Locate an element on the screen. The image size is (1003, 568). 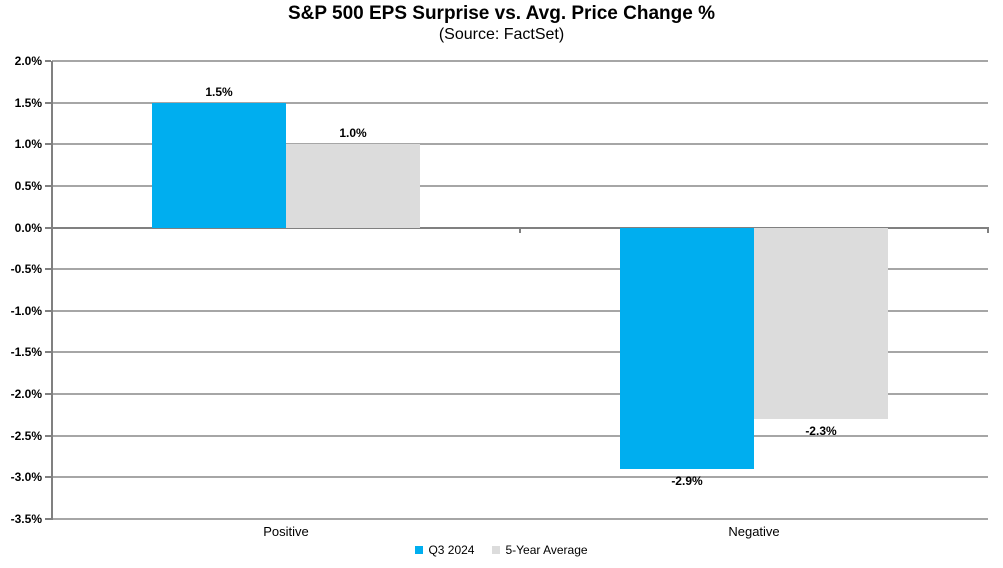
legend-label: 5-Year Average is located at coordinates (546, 550).